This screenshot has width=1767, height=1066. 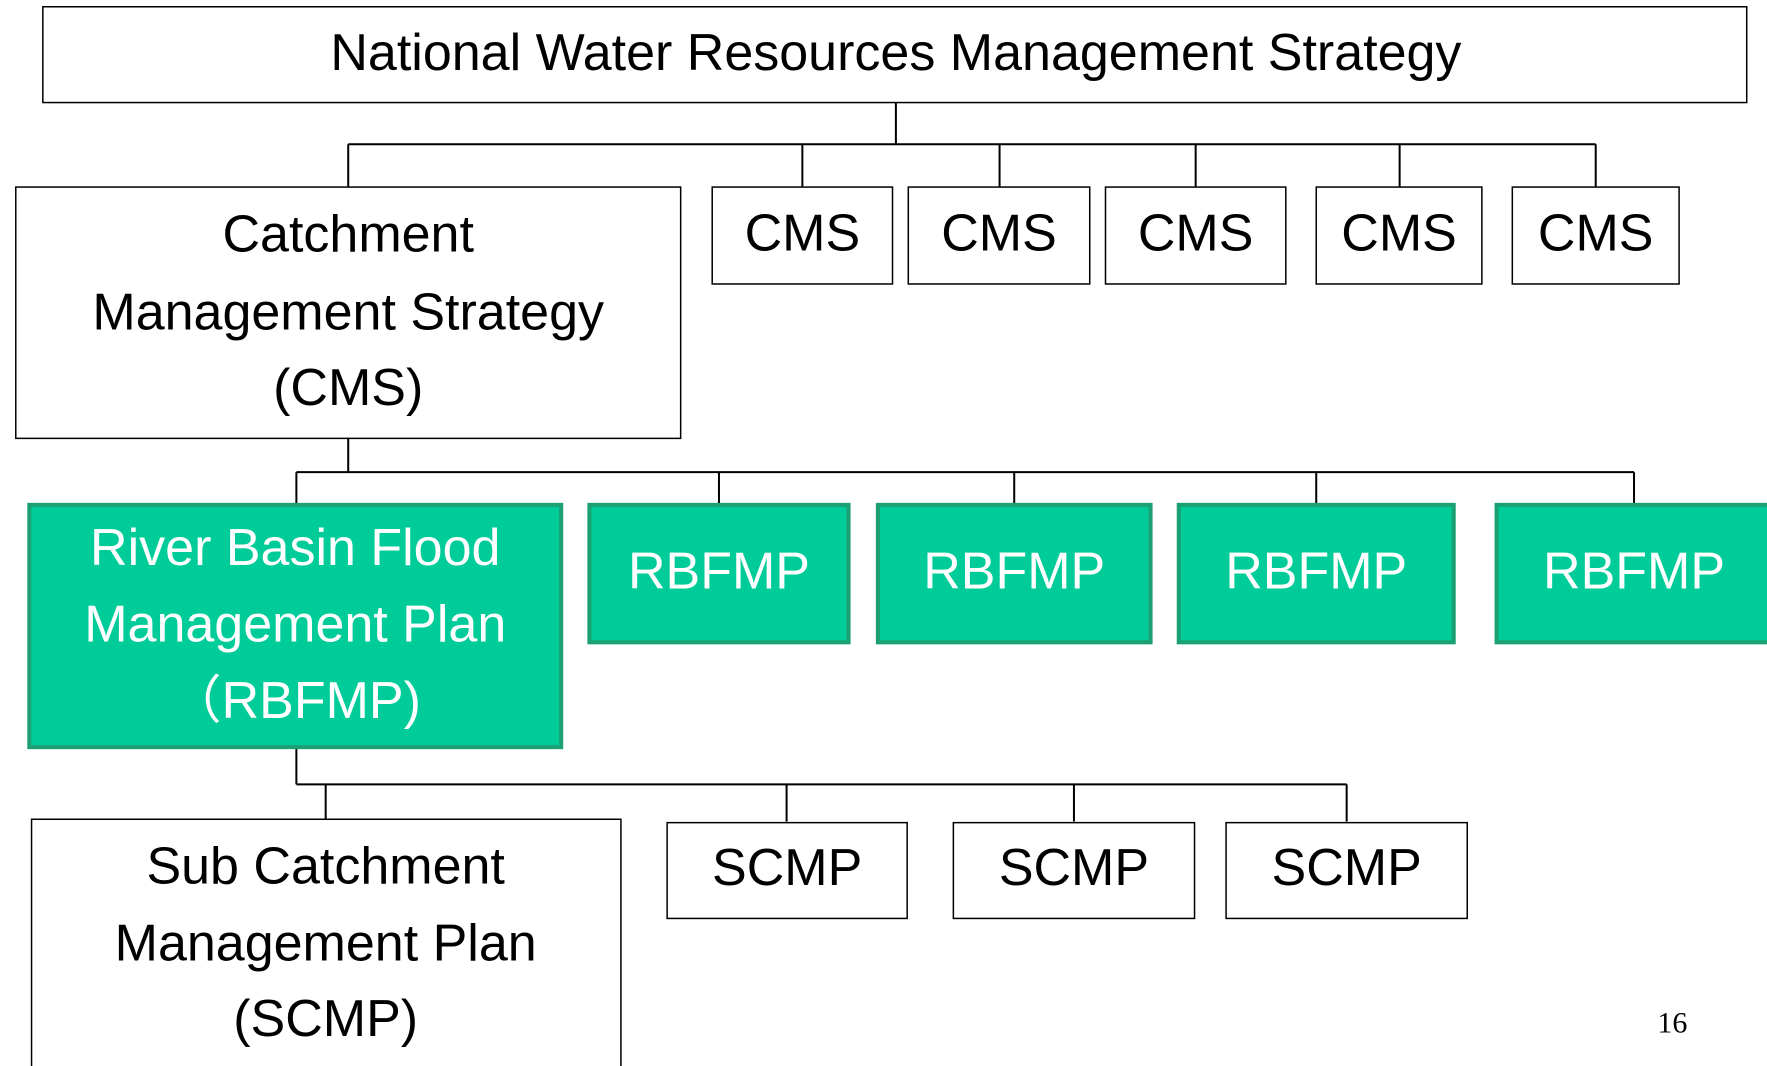 I want to click on node-label: Sub Catchment, so click(x=325, y=867).